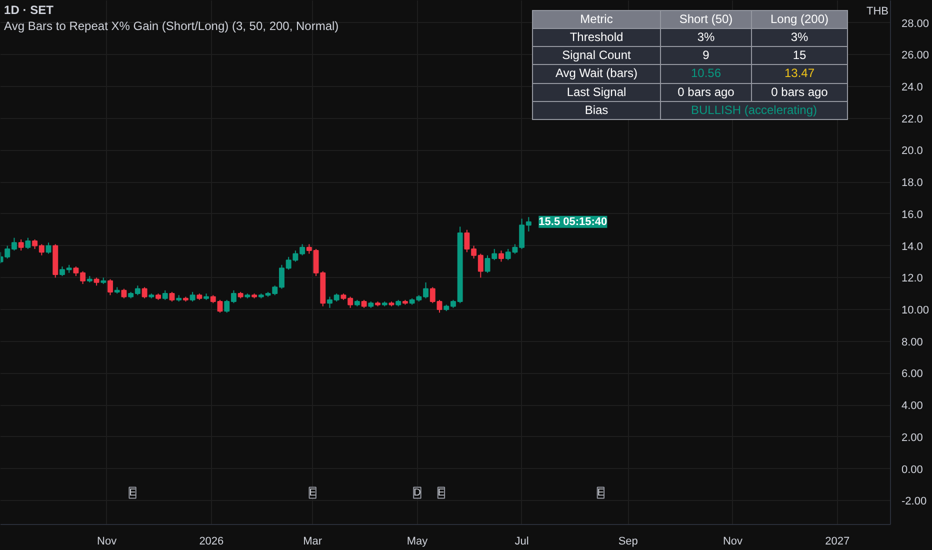 This screenshot has height=550, width=932. I want to click on y-tick-label: 2.00, so click(912, 438).